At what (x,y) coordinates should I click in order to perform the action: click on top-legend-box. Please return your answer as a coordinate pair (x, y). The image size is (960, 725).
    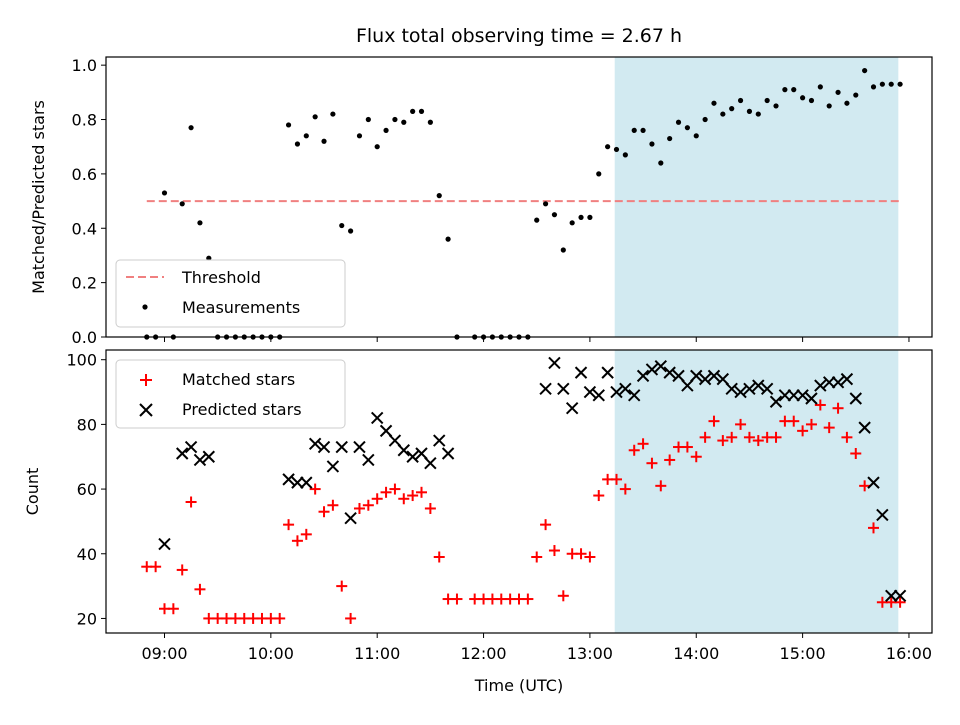
    Looking at the image, I should click on (230, 293).